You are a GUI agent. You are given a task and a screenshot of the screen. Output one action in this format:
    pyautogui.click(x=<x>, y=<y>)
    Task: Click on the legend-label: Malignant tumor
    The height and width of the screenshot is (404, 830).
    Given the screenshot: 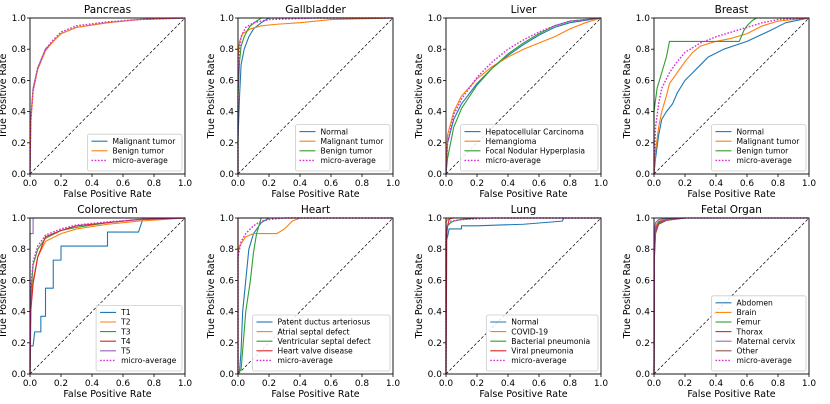 What is the action you would take?
    pyautogui.click(x=145, y=141)
    